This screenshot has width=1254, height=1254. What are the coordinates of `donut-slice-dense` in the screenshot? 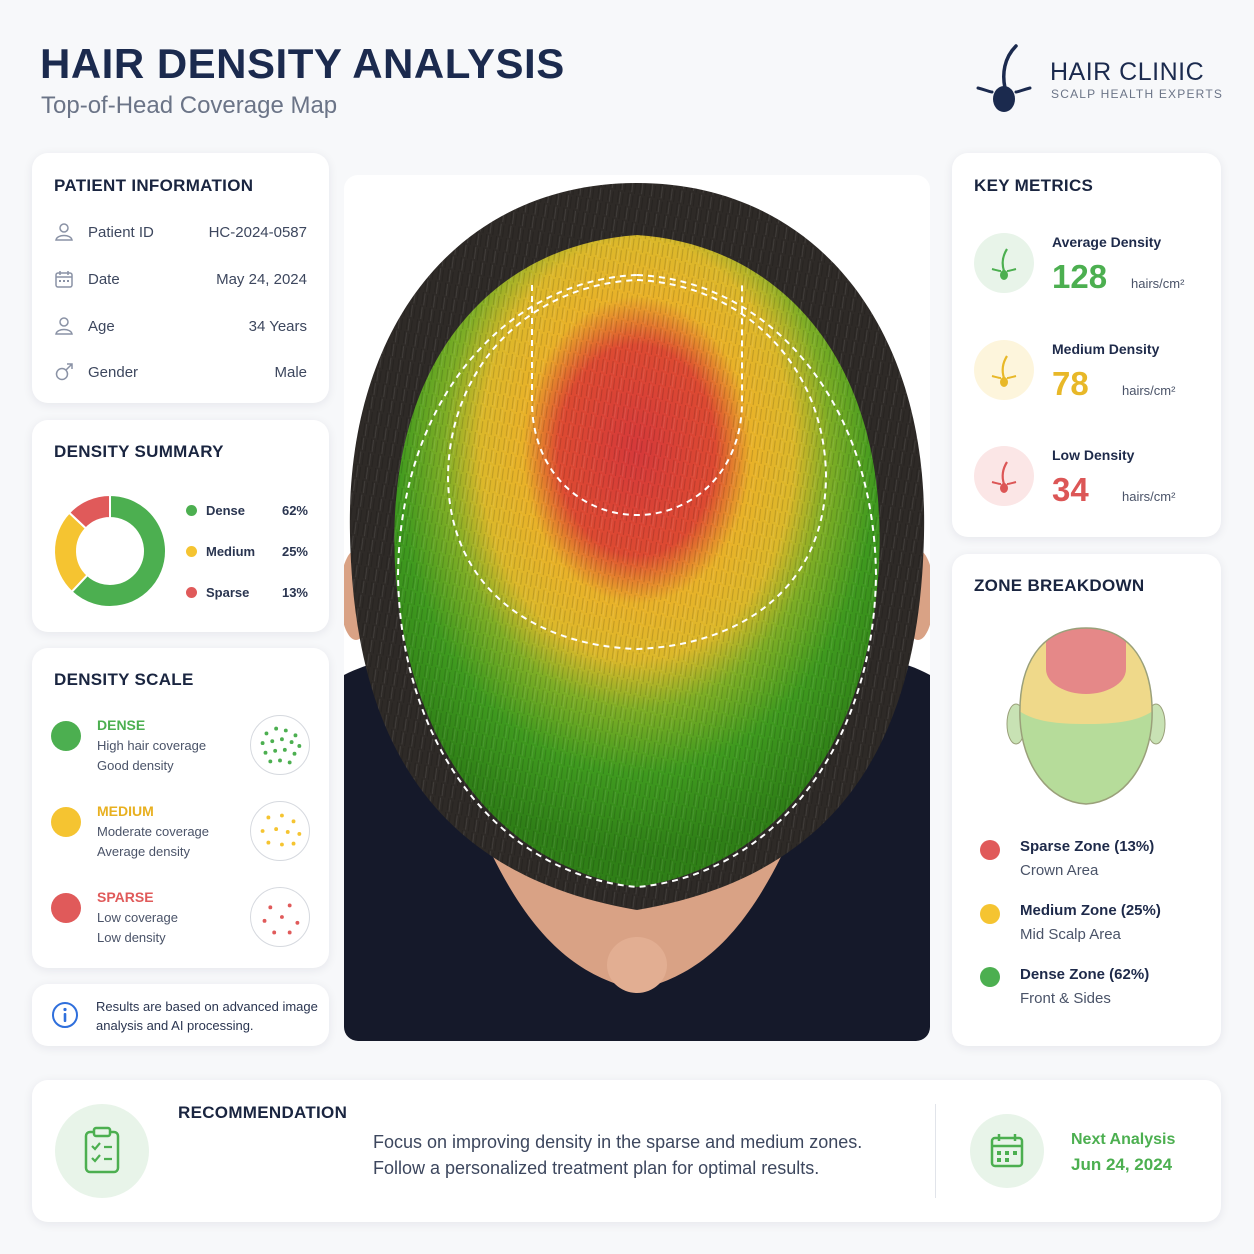 It's located at (118, 550).